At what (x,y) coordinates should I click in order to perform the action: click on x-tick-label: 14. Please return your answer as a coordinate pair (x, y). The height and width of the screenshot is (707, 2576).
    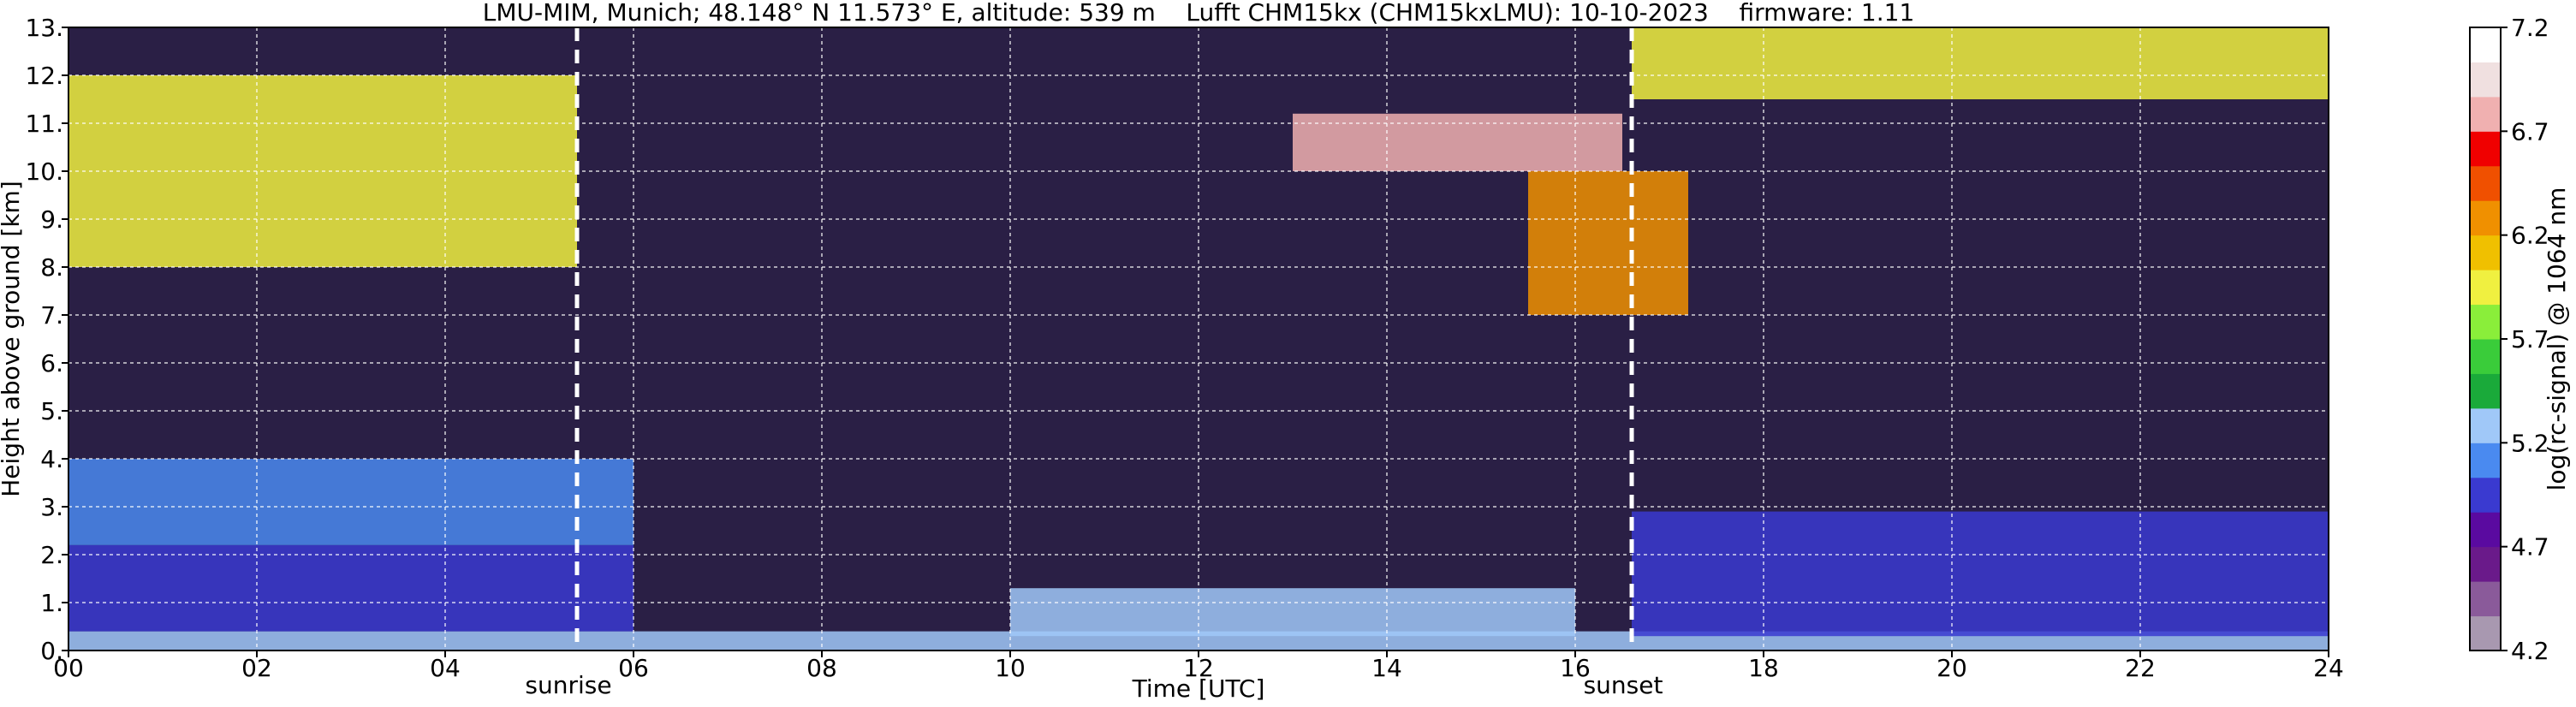
    Looking at the image, I should click on (1387, 668).